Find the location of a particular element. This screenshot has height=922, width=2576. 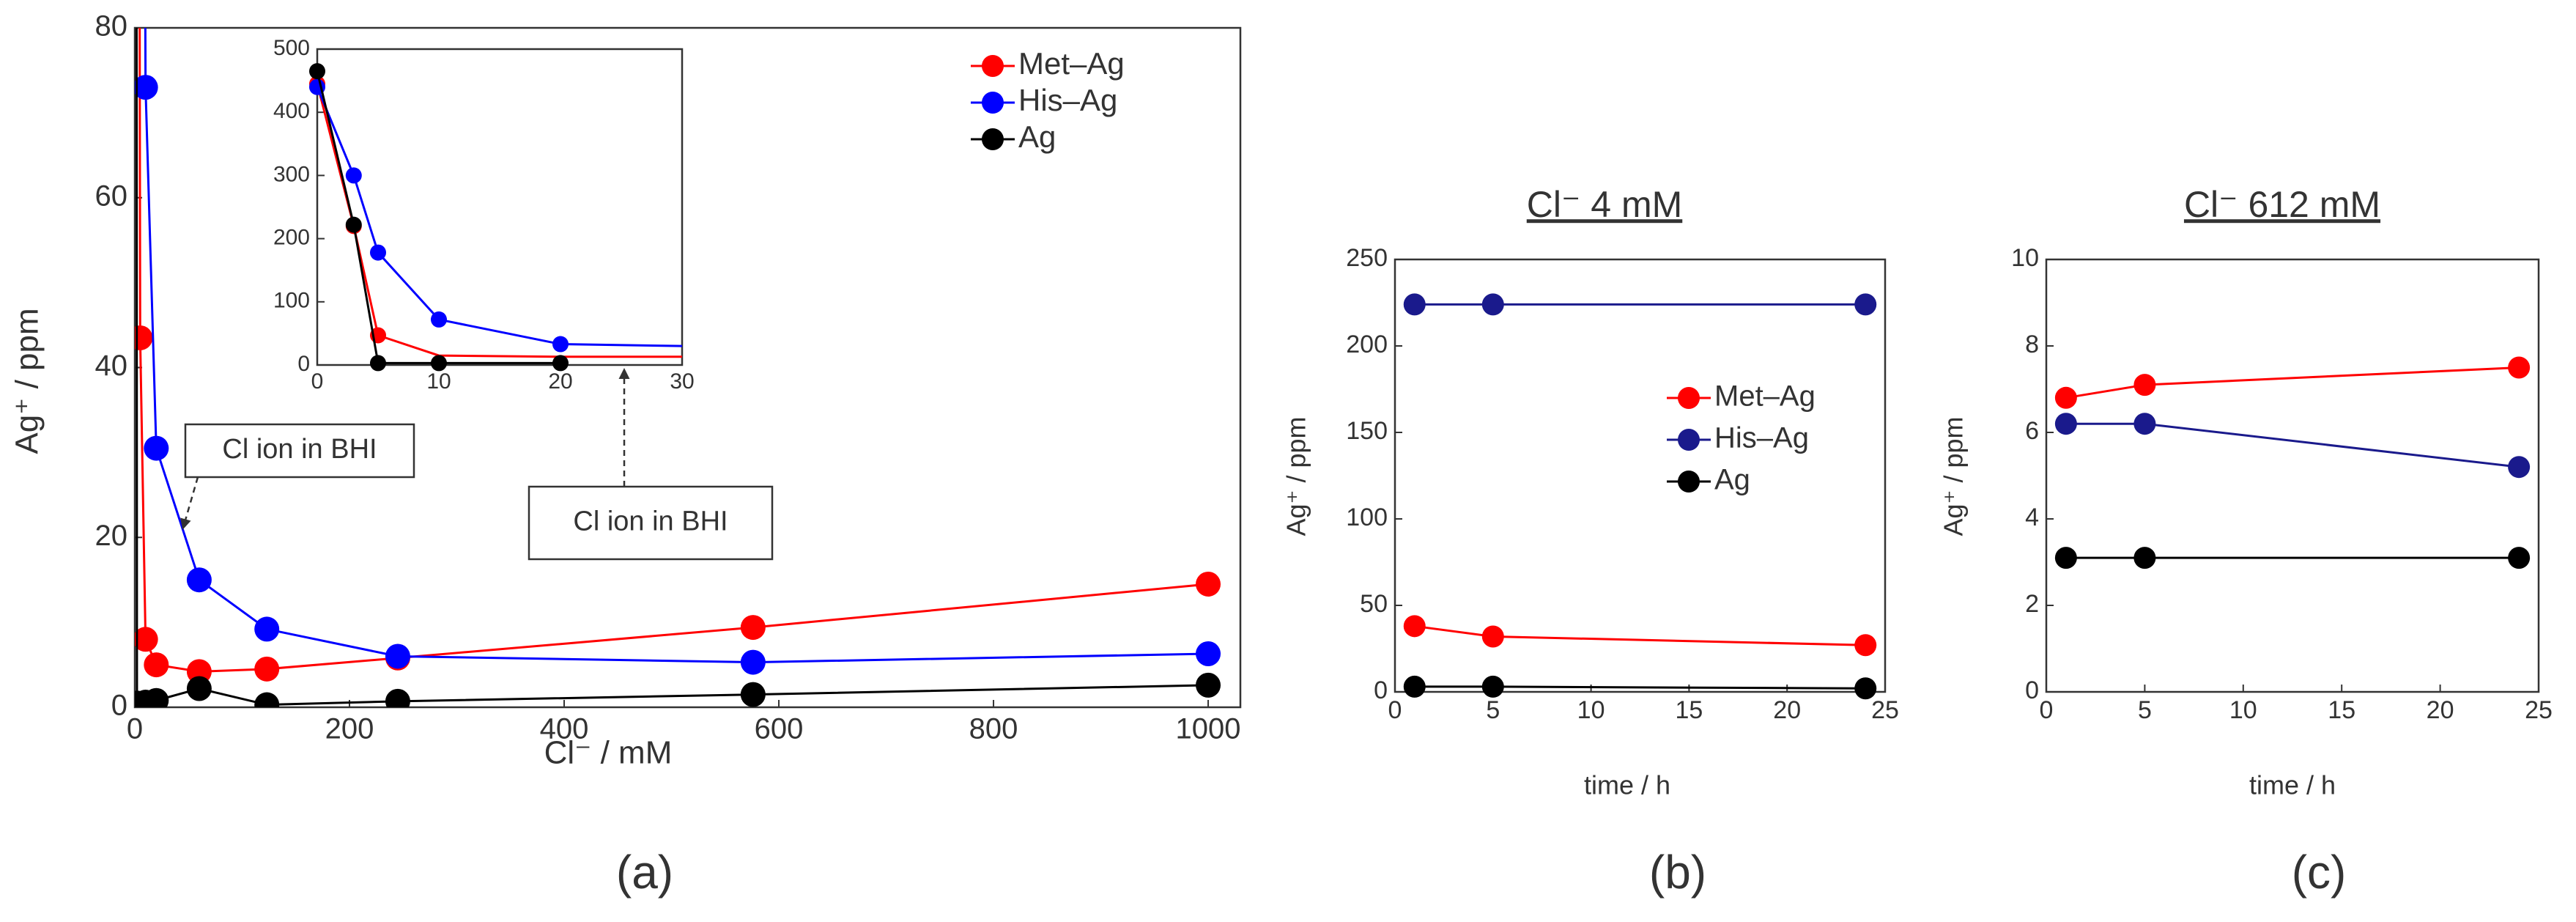

x-tick-label: 30 is located at coordinates (682, 381).